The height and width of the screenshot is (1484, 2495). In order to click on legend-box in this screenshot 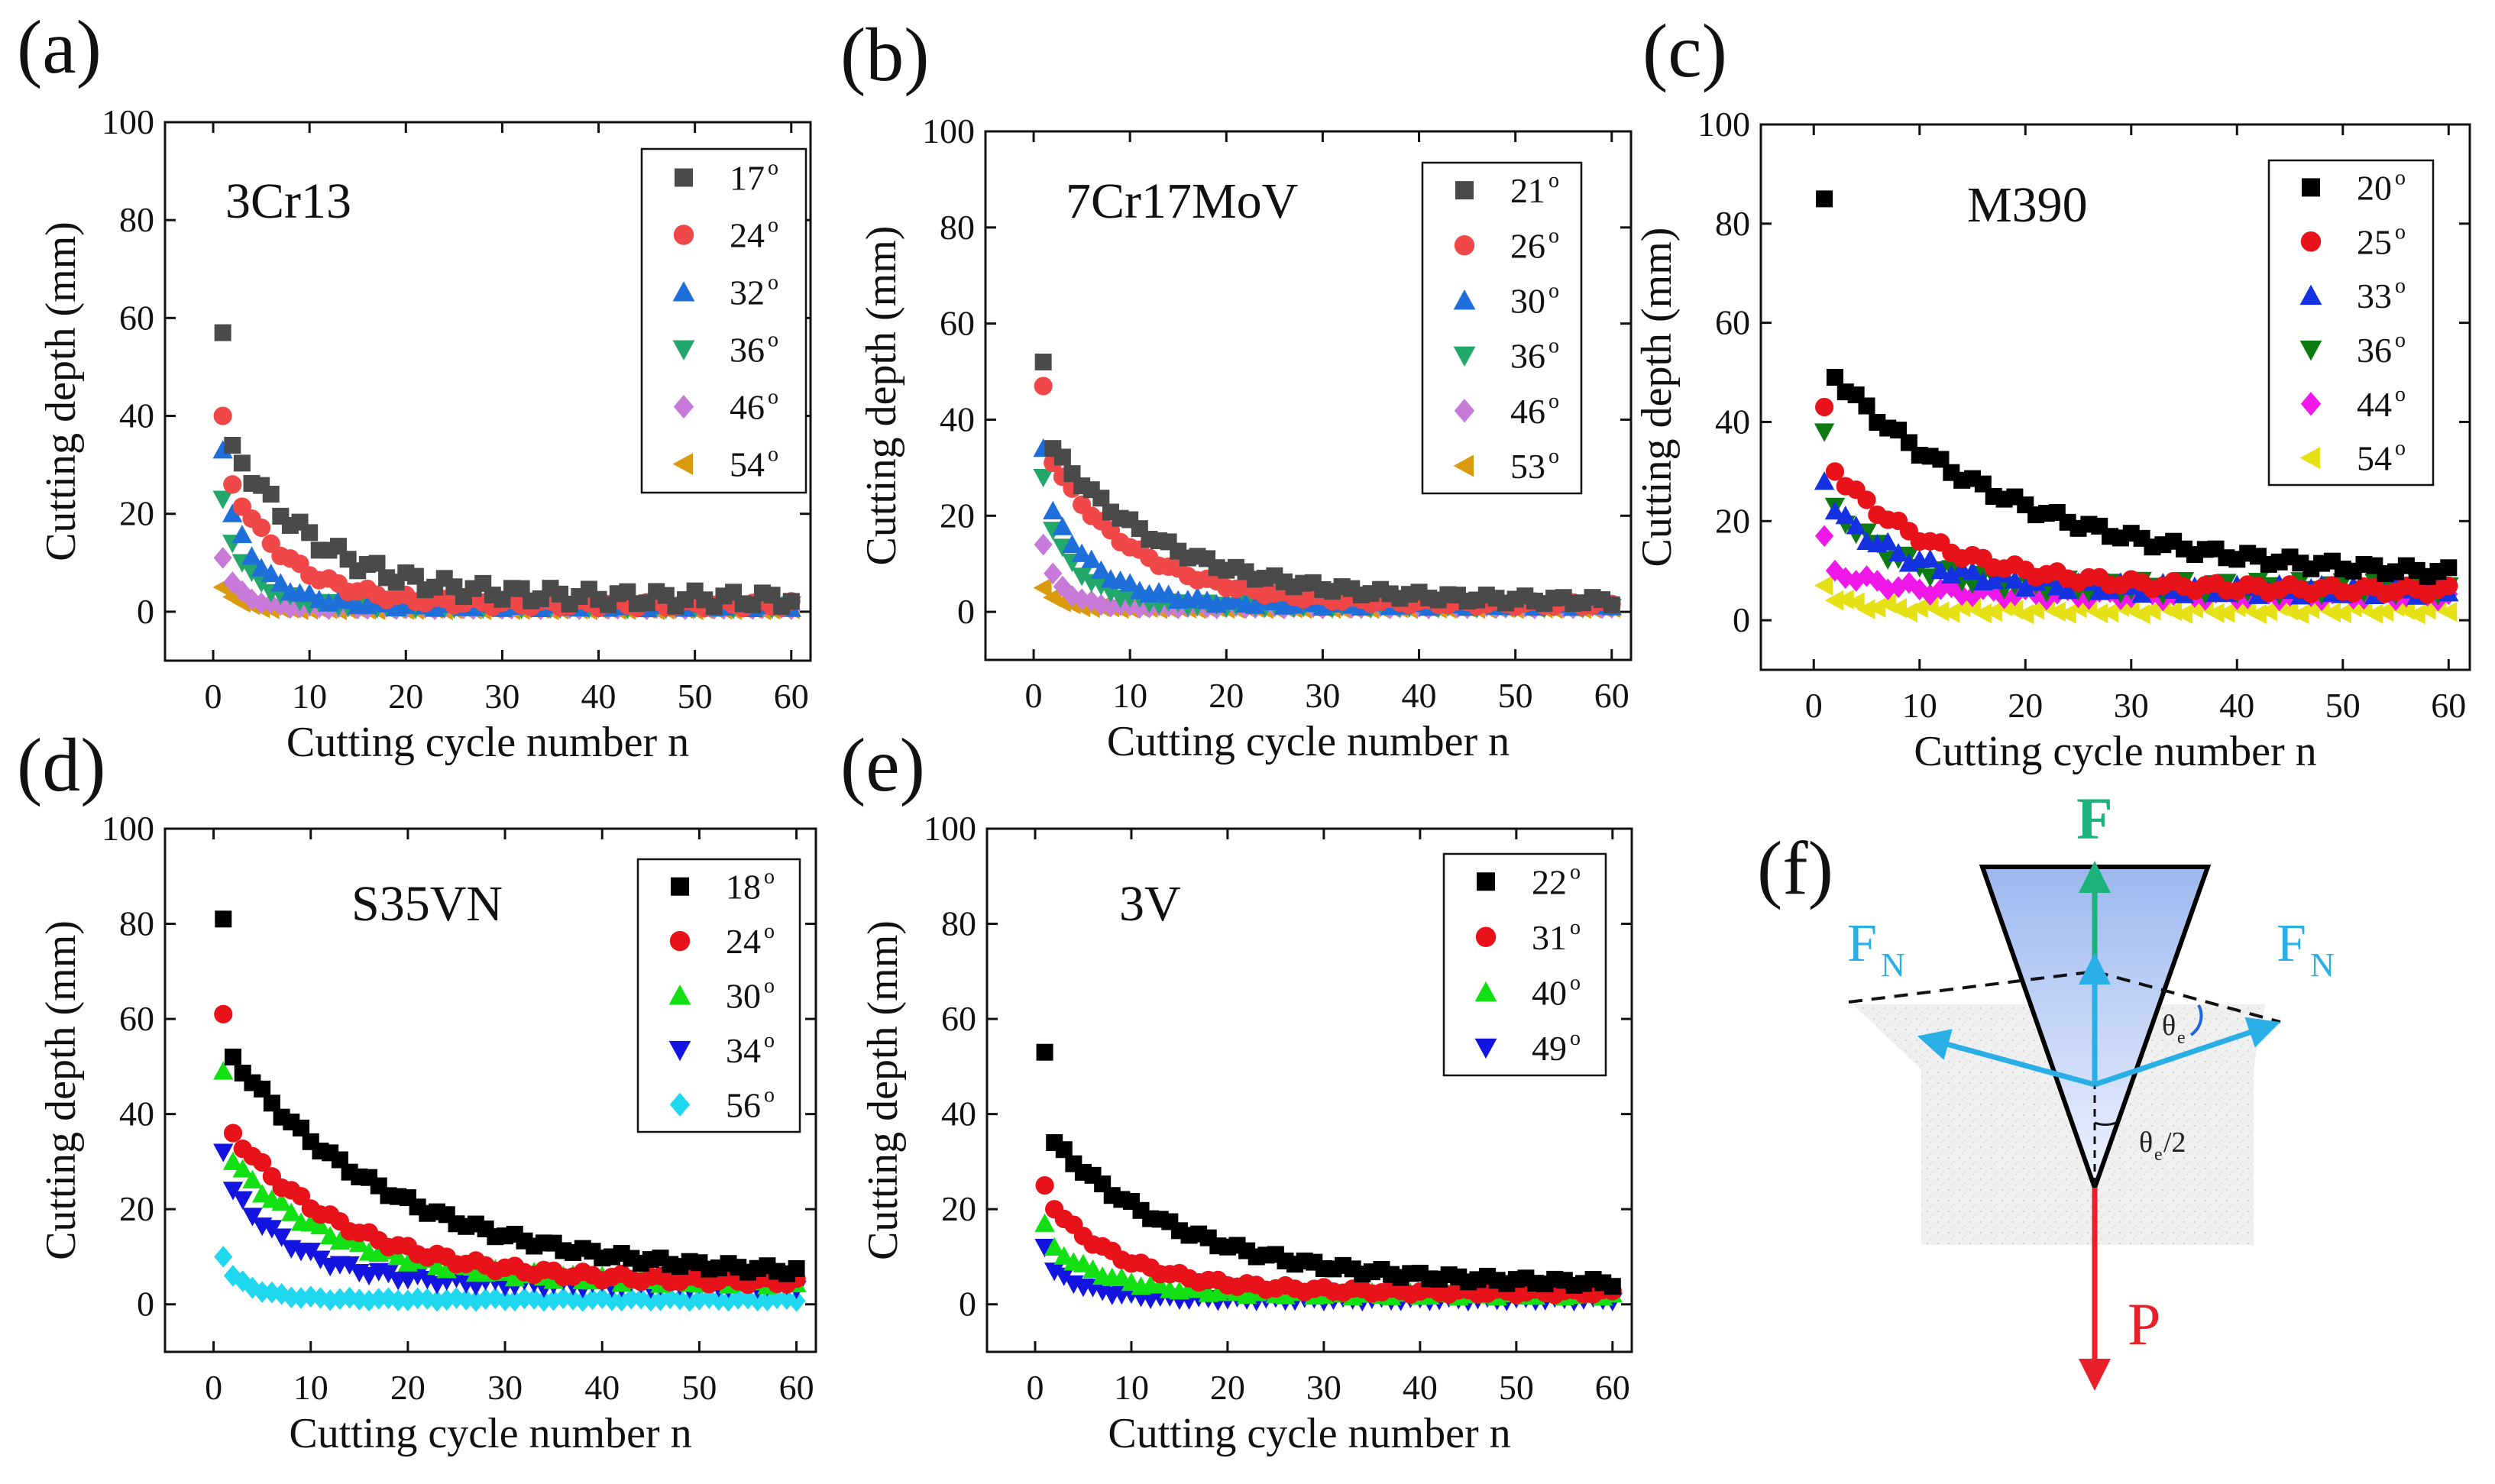, I will do `click(719, 995)`.